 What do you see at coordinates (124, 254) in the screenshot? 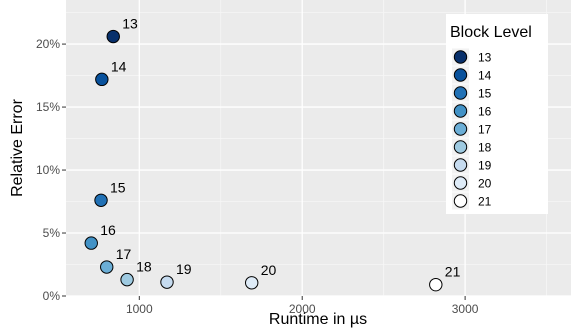
I see `data-label: 17` at bounding box center [124, 254].